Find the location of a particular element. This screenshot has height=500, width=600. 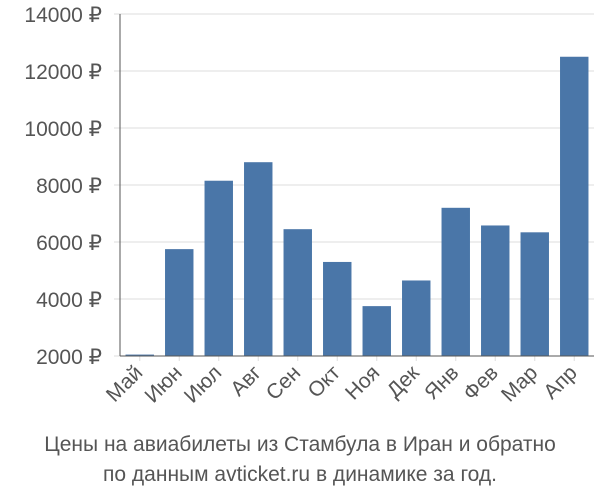

caption-line-2: по данным avticket.ru в динамике за год. is located at coordinates (300, 474).